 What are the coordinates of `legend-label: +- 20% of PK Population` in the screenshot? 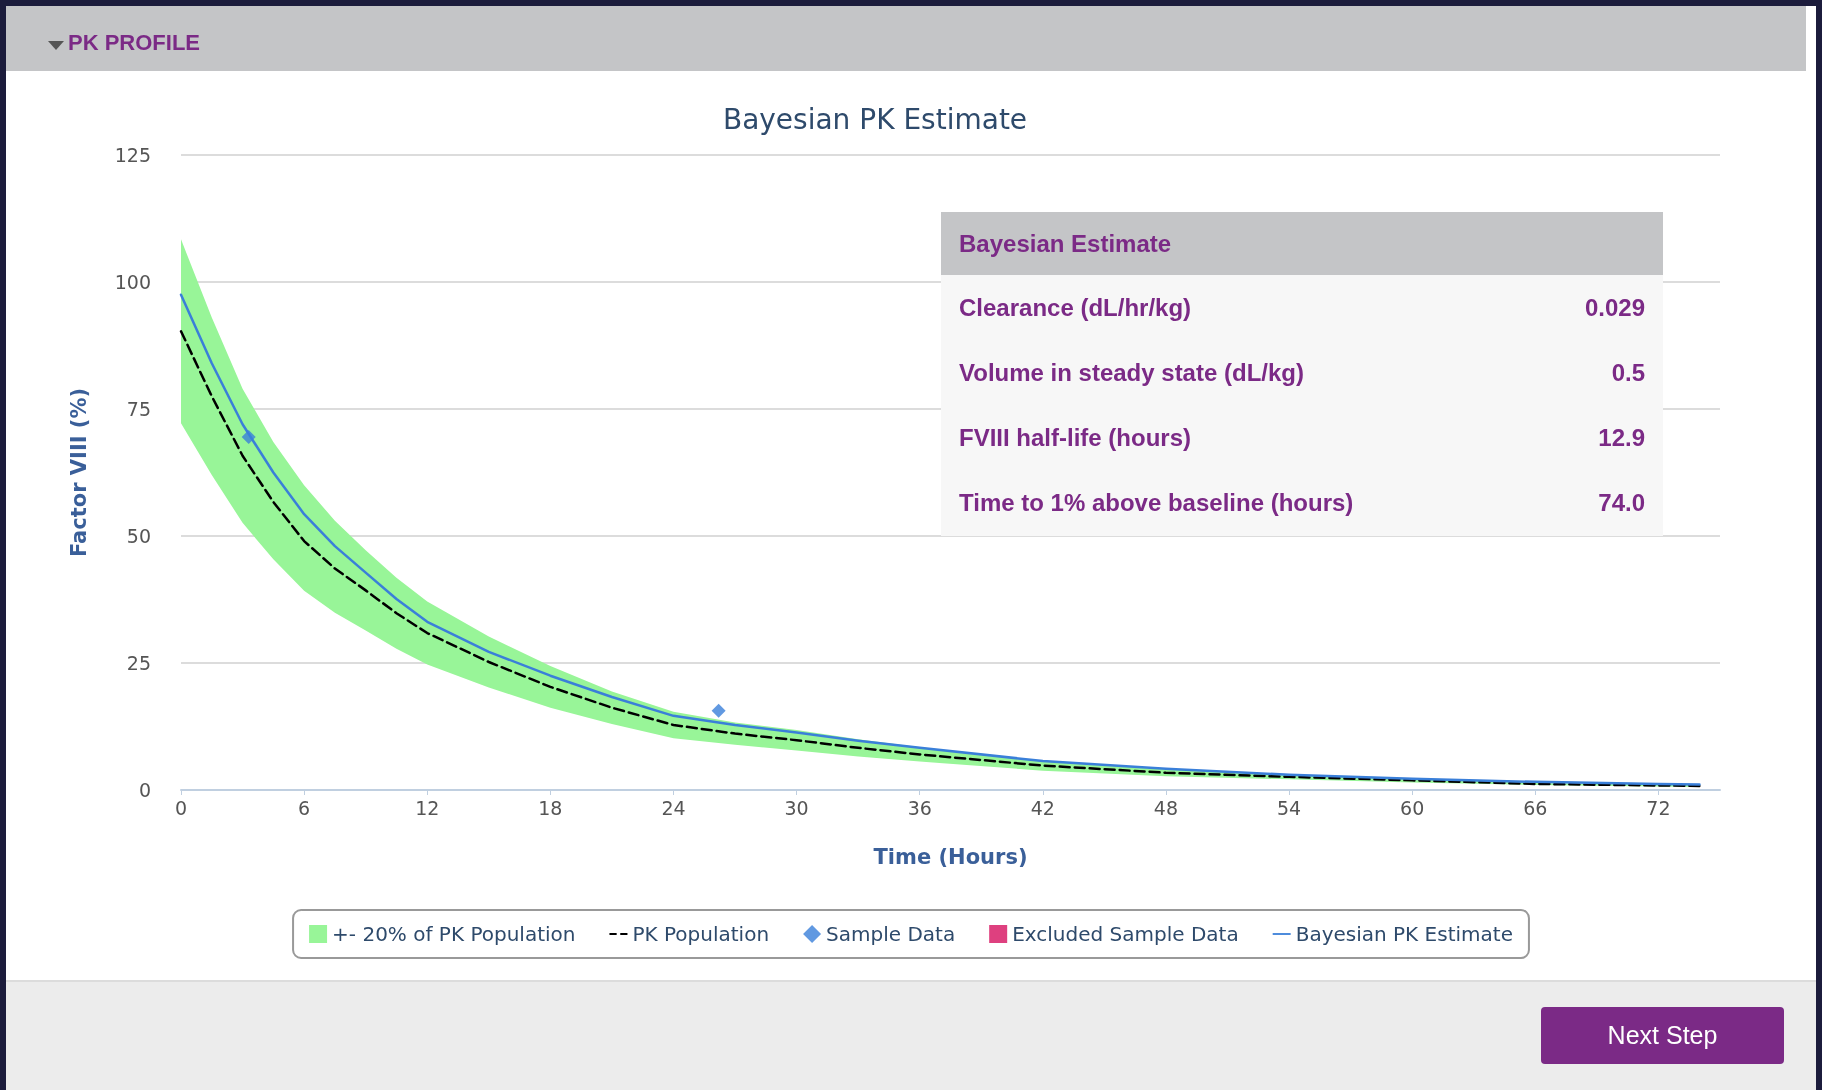 It's located at (454, 934).